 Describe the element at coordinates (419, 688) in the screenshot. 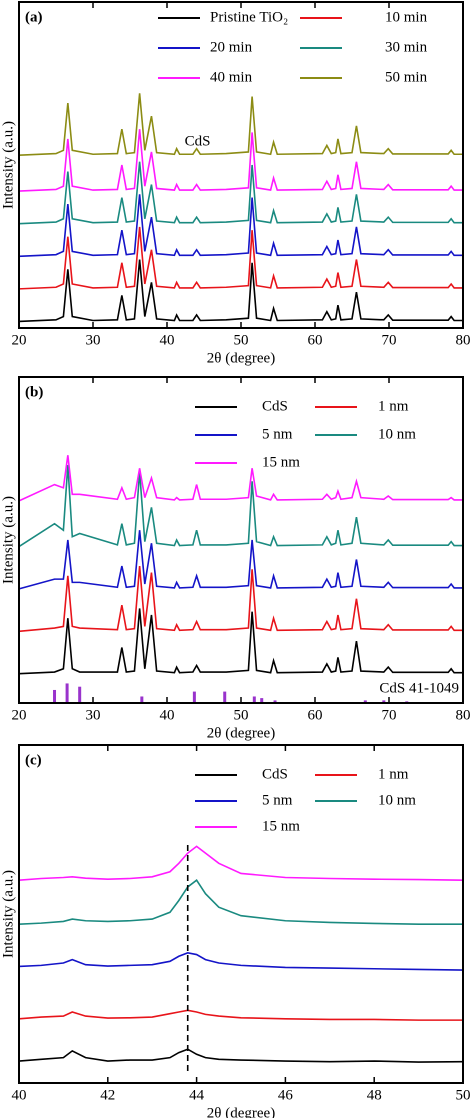

I see `reference-label: CdS 41-1049` at that location.